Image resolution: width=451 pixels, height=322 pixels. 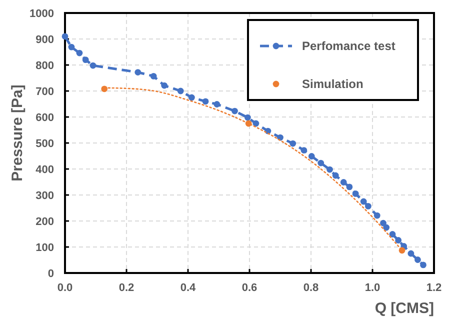 I want to click on x-tick-label: 1.2, so click(x=434, y=288).